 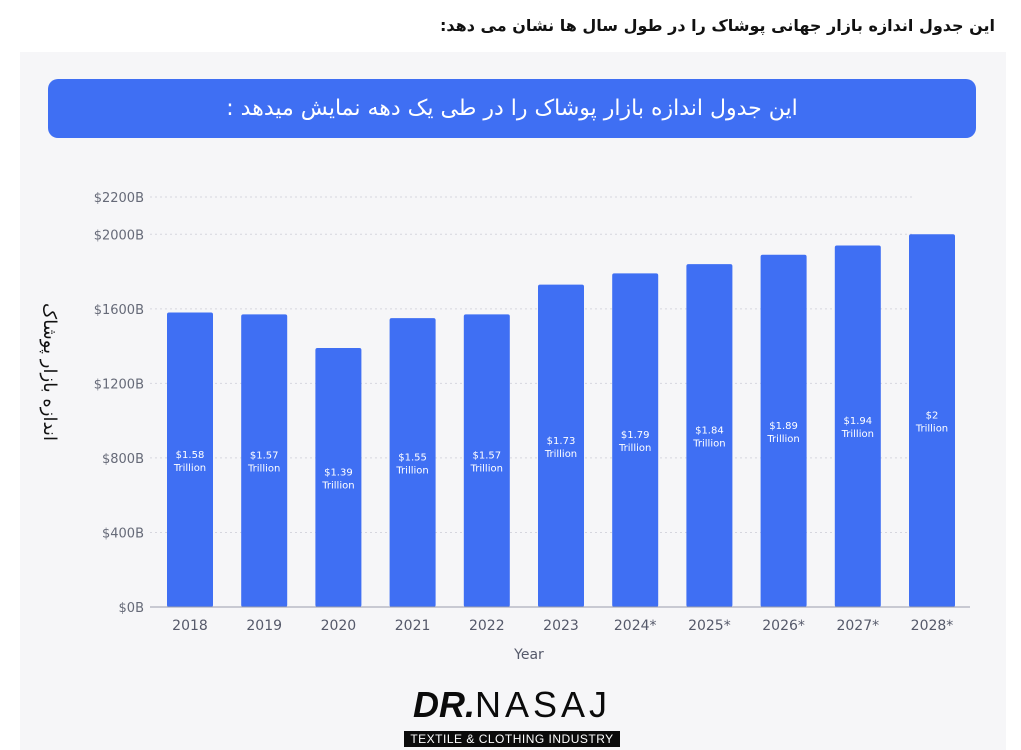 I want to click on y-axis-title: اندازه بازار پوشاک, so click(x=49, y=372).